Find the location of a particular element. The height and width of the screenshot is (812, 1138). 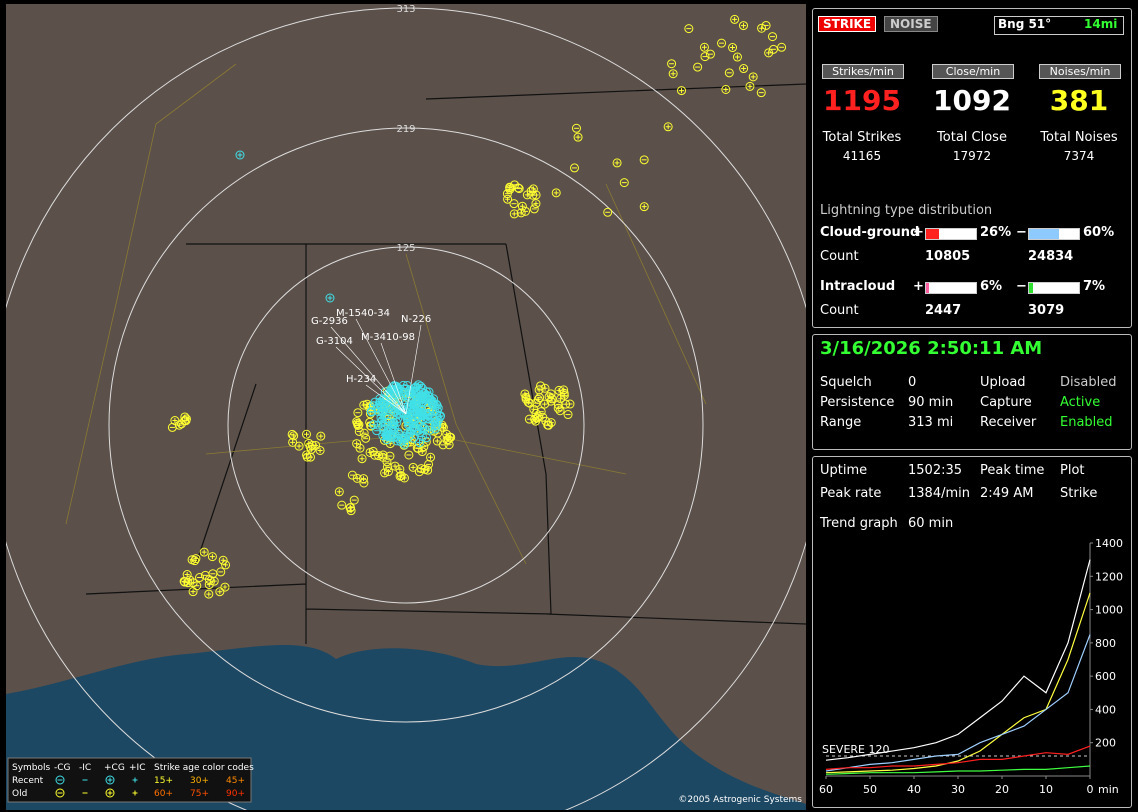

legend-symbol is located at coordinates (60, 780).